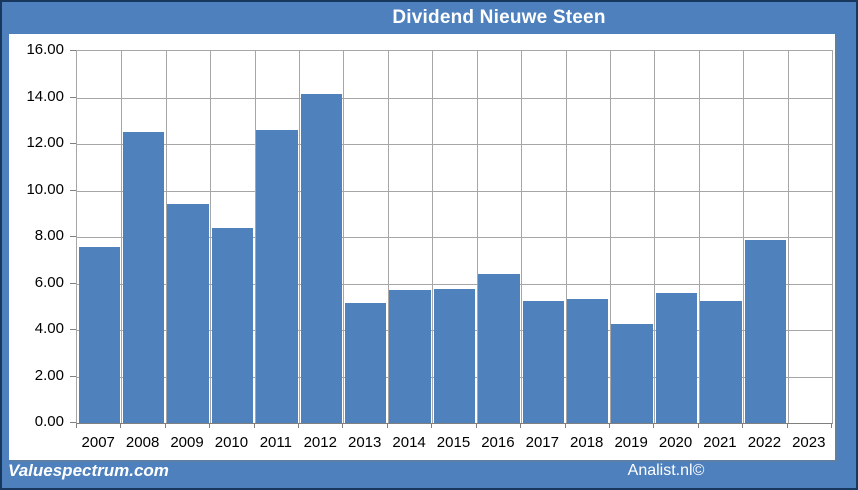 The height and width of the screenshot is (490, 858). Describe the element at coordinates (499, 348) in the screenshot. I see `bar-2016` at that location.